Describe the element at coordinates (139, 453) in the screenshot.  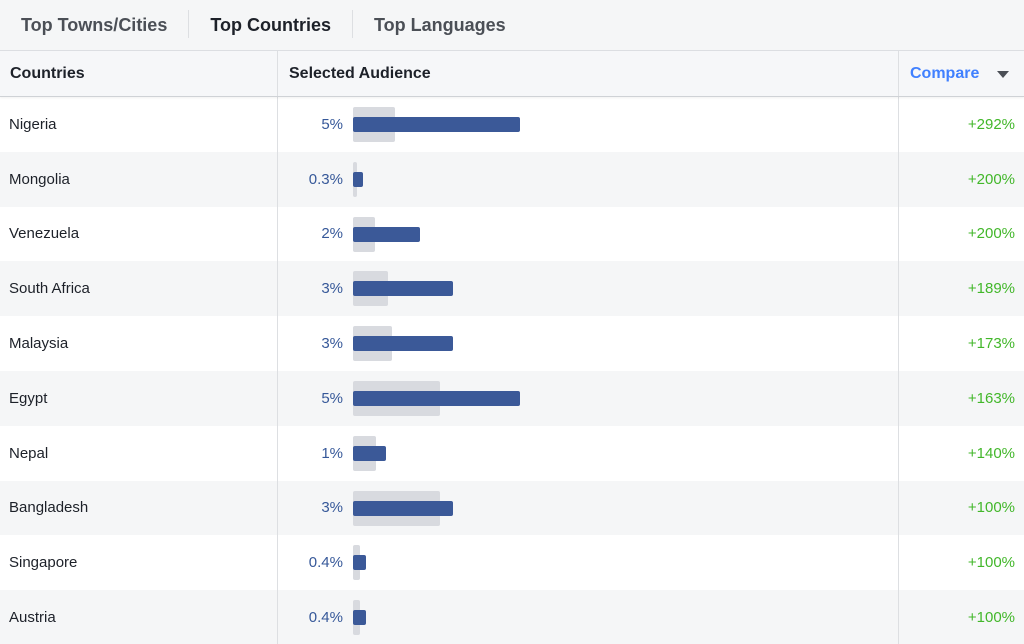
I see `country-name: Nepal` at that location.